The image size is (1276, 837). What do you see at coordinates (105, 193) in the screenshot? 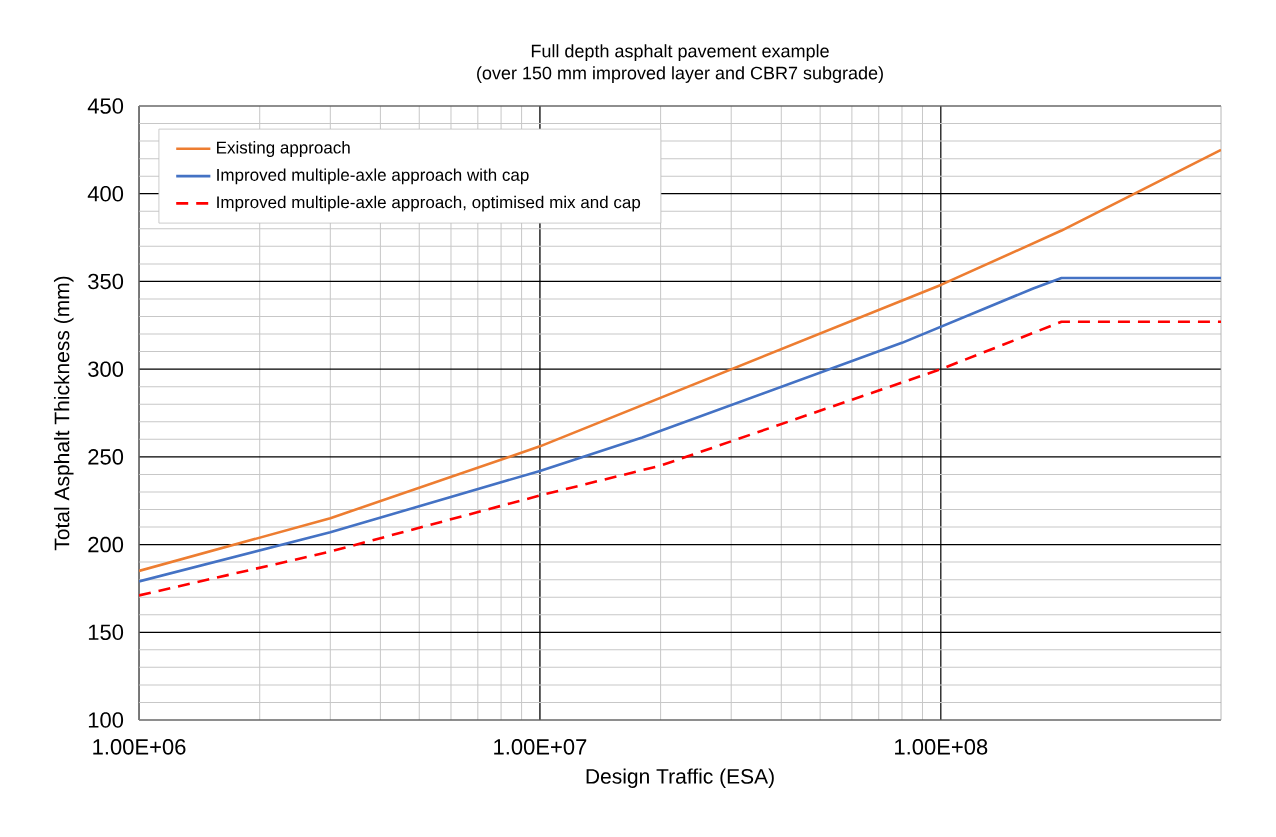
I see `y-tick-label: 400` at bounding box center [105, 193].